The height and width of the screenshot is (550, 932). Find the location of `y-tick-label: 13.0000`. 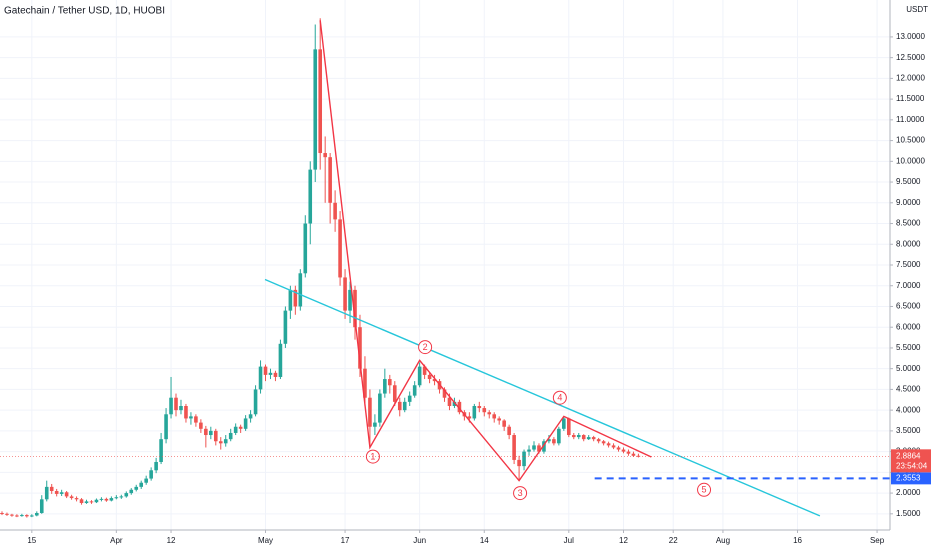

y-tick-label: 13.0000 is located at coordinates (910, 36).